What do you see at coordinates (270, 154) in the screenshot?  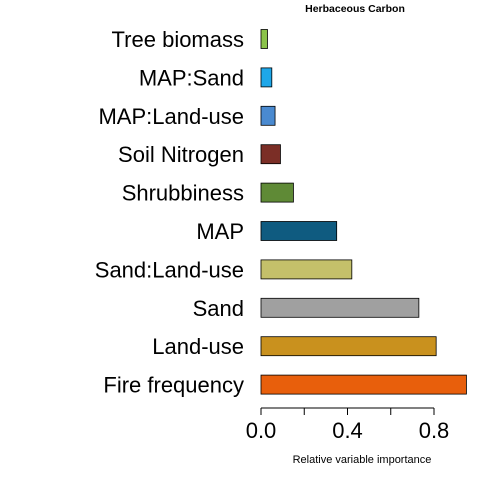 I see `bar-soil-nitrogen` at bounding box center [270, 154].